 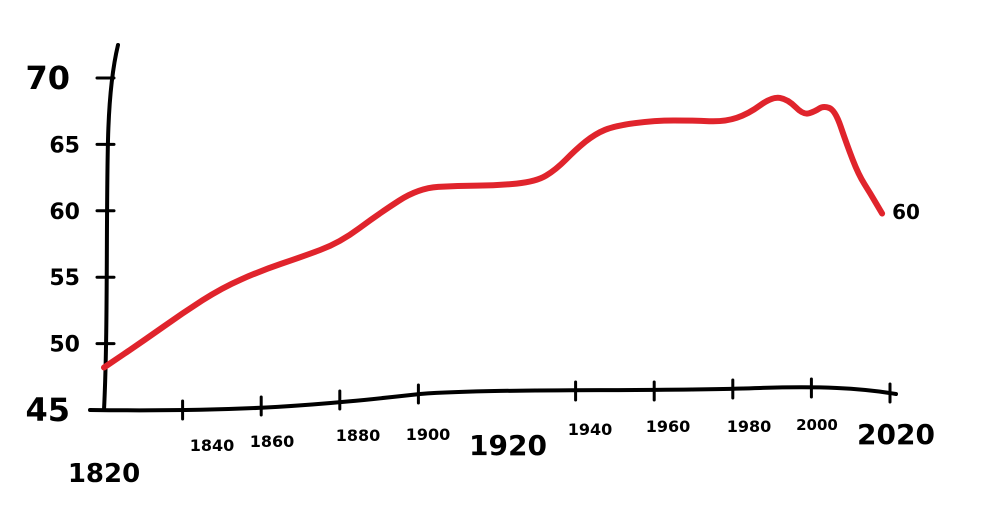 What do you see at coordinates (212, 445) in the screenshot?
I see `x-tick-label: 1840` at bounding box center [212, 445].